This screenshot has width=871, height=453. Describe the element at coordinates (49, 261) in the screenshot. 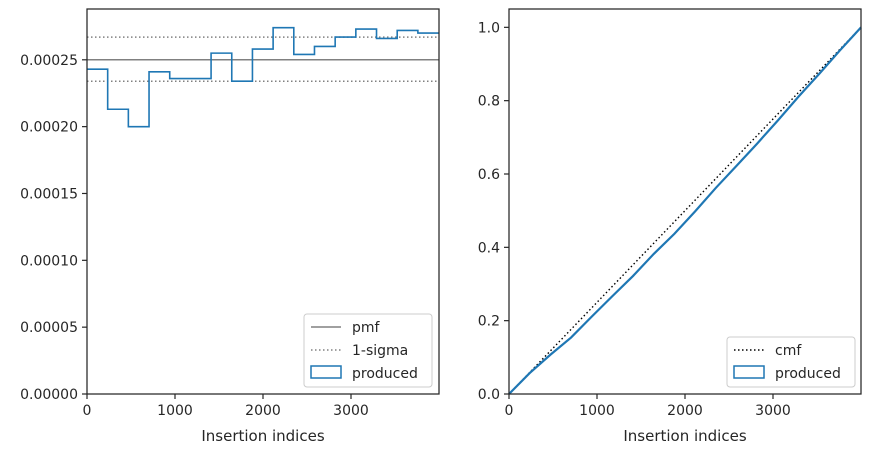

I see `left-y-tick-label: 0.00010` at that location.